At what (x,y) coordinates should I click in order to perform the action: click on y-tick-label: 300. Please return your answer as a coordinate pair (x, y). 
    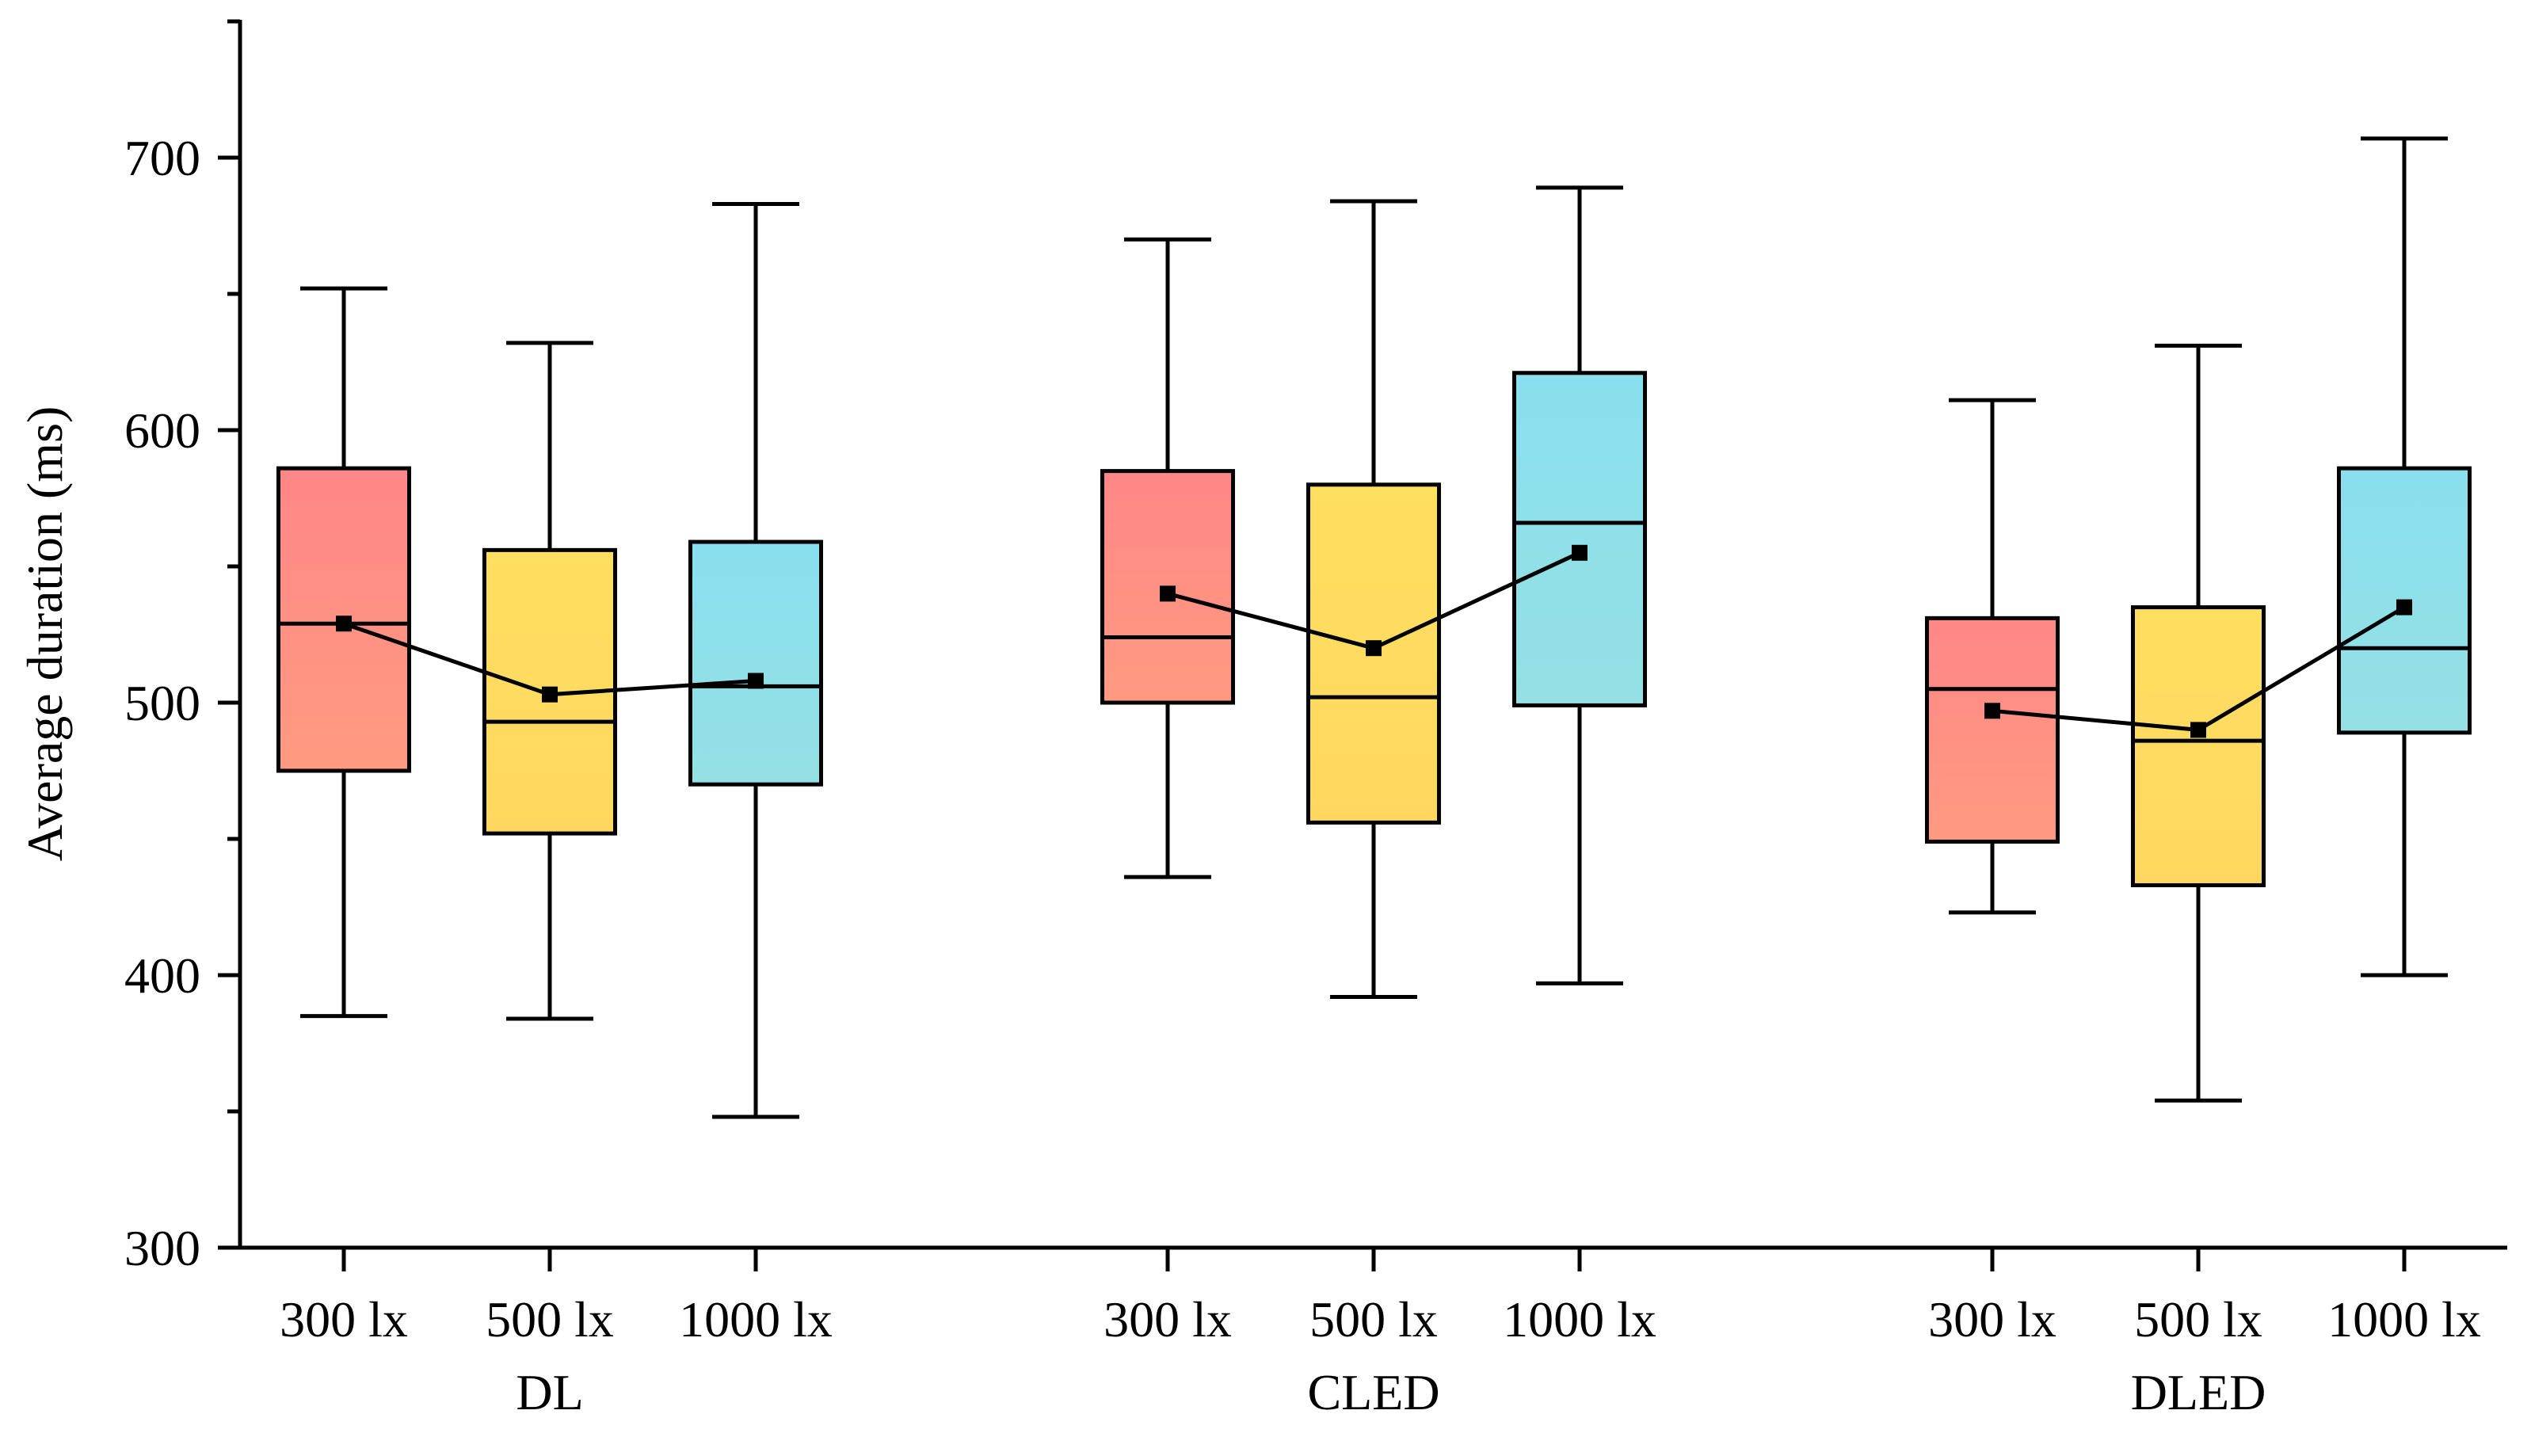
    Looking at the image, I should click on (162, 1248).